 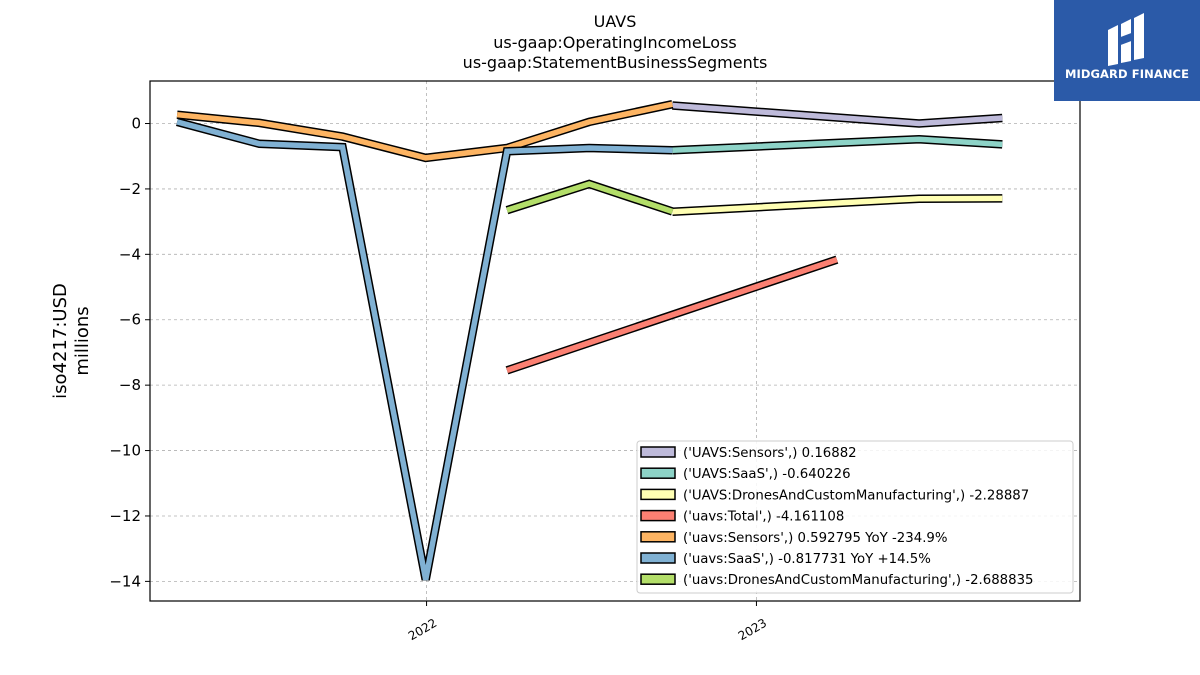 I want to click on legend-item: ('UAVS:SaaS',) -0.640226, so click(x=745, y=474).